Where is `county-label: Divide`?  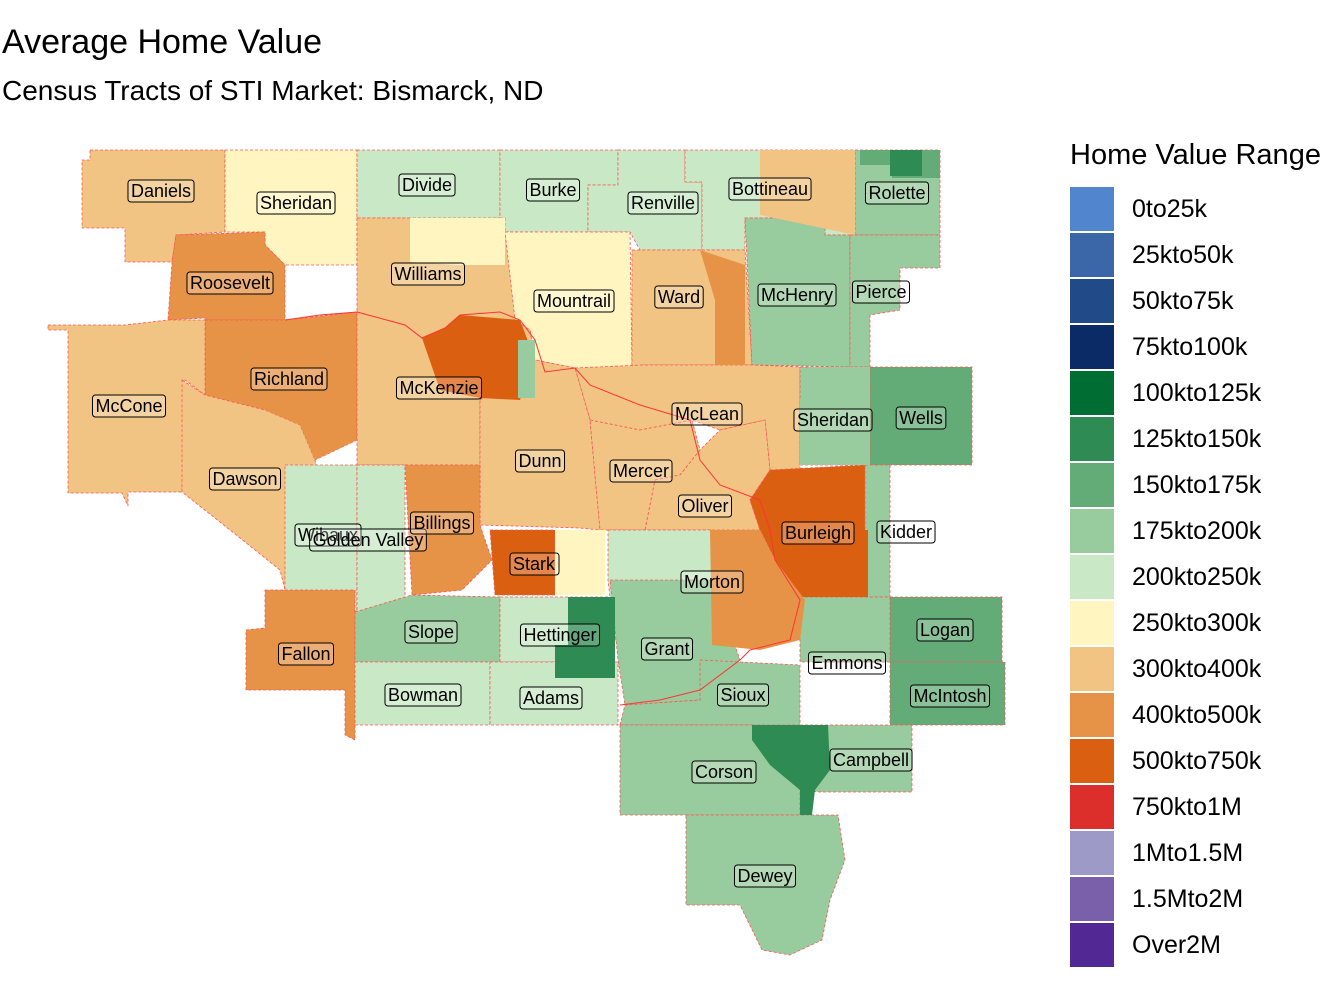 county-label: Divide is located at coordinates (427, 185).